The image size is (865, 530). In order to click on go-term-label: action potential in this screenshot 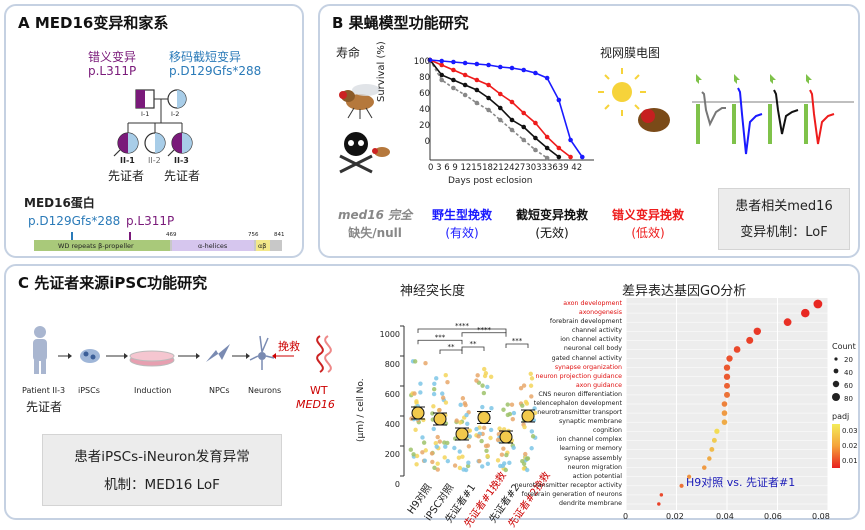, I will do `click(597, 476)`.